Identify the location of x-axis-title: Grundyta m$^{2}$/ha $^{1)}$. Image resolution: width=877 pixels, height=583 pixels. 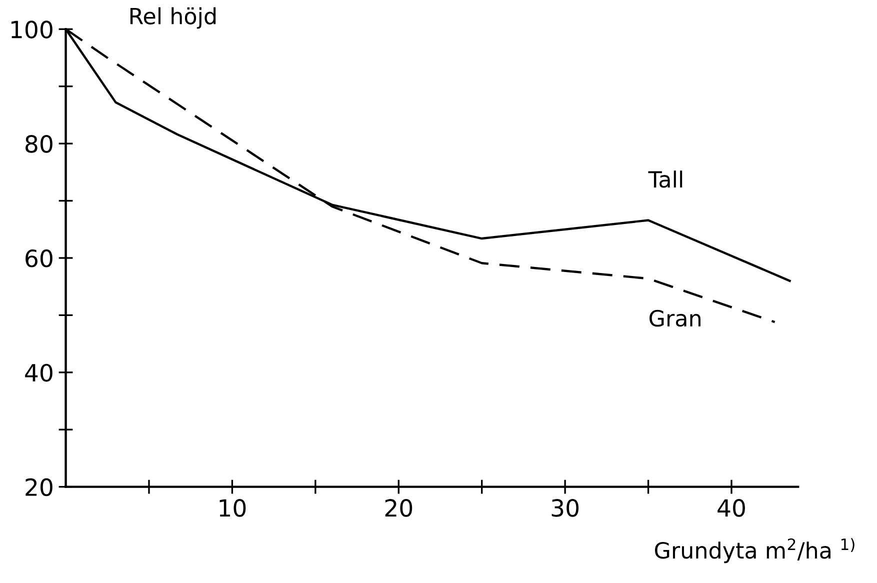
(754, 551).